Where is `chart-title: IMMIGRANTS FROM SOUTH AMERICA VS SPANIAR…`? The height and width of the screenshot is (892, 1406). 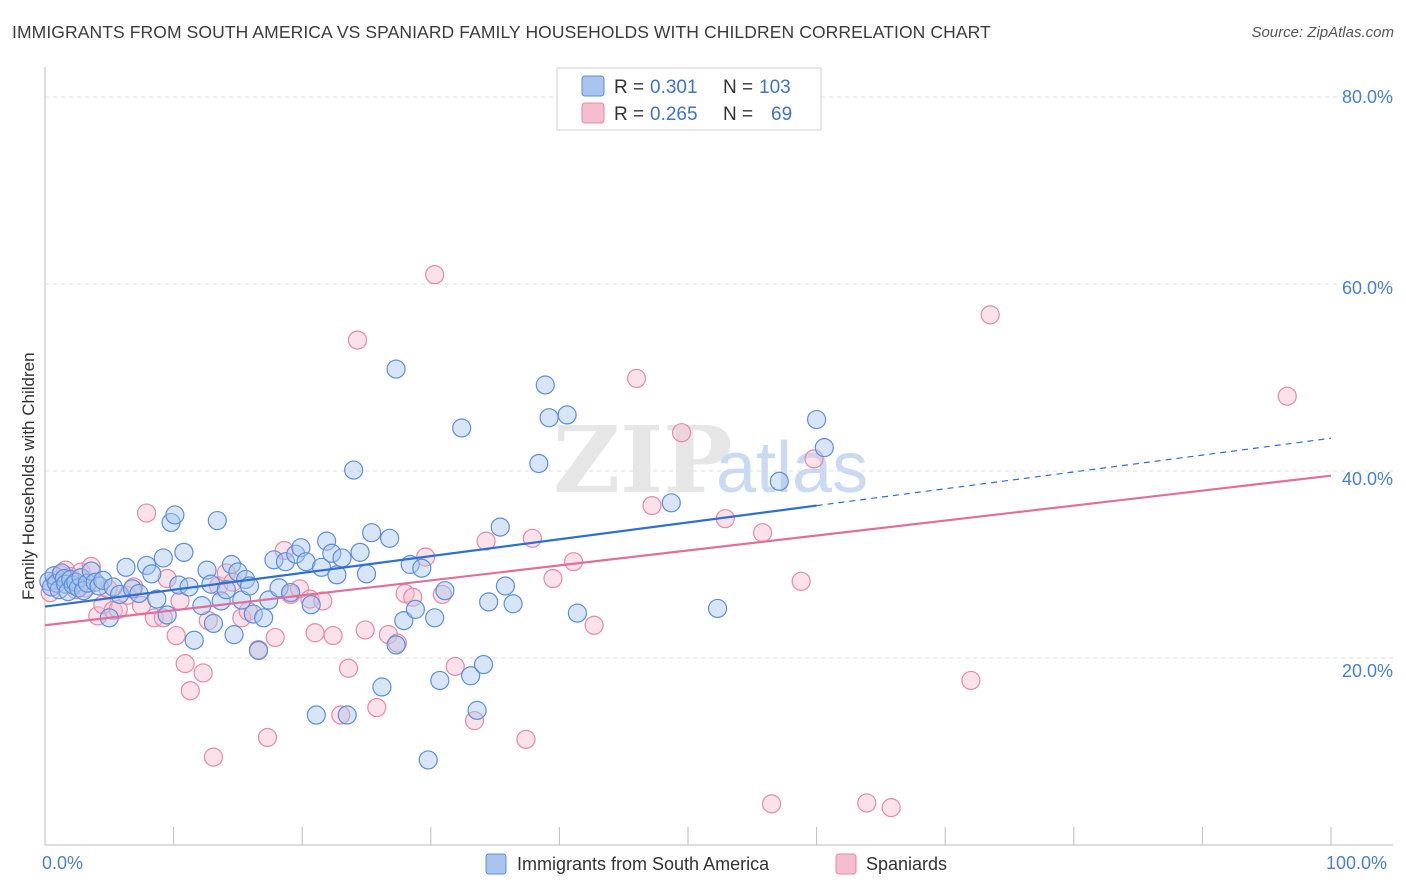 chart-title: IMMIGRANTS FROM SOUTH AMERICA VS SPANIAR… is located at coordinates (501, 32).